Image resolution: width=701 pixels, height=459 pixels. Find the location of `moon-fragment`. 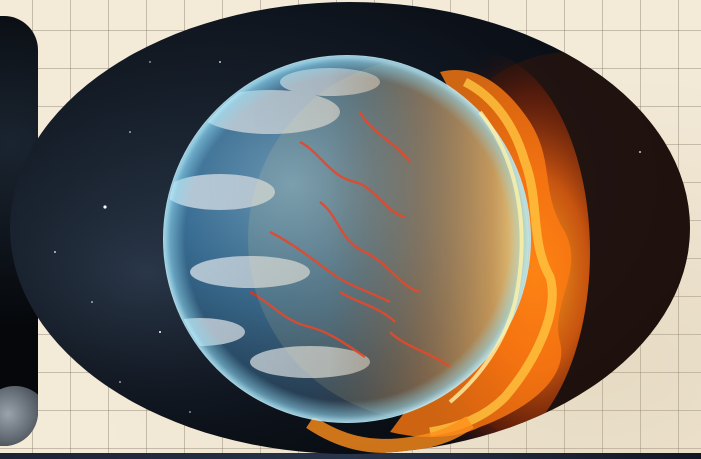

moon-fragment is located at coordinates (19, 416).